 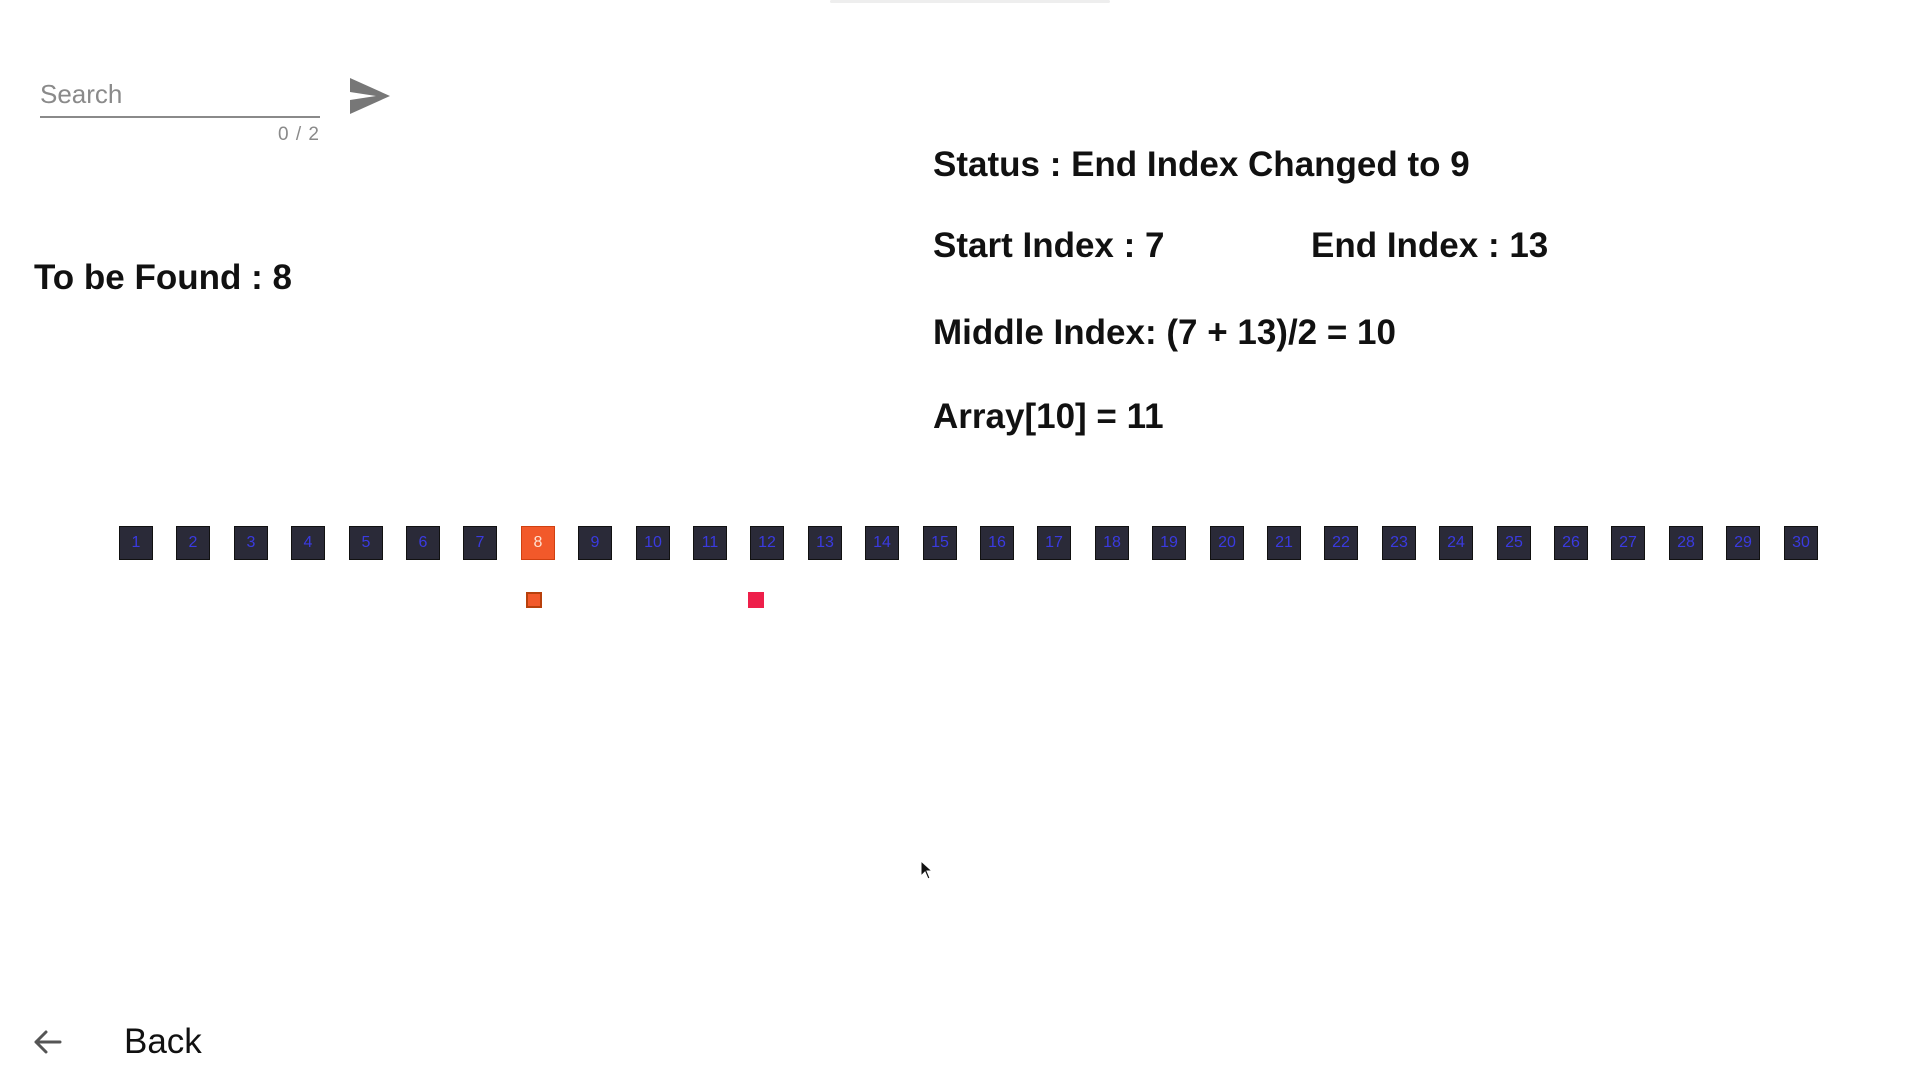 I want to click on start-index-text: Start Index : 7, so click(x=1049, y=245).